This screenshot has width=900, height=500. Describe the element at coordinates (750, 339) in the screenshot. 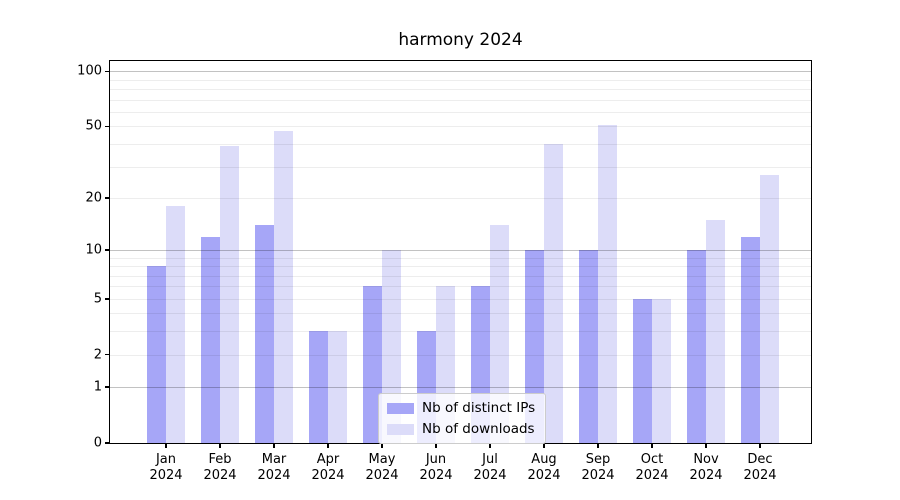

I see `bar-distinct-ips-dec` at that location.